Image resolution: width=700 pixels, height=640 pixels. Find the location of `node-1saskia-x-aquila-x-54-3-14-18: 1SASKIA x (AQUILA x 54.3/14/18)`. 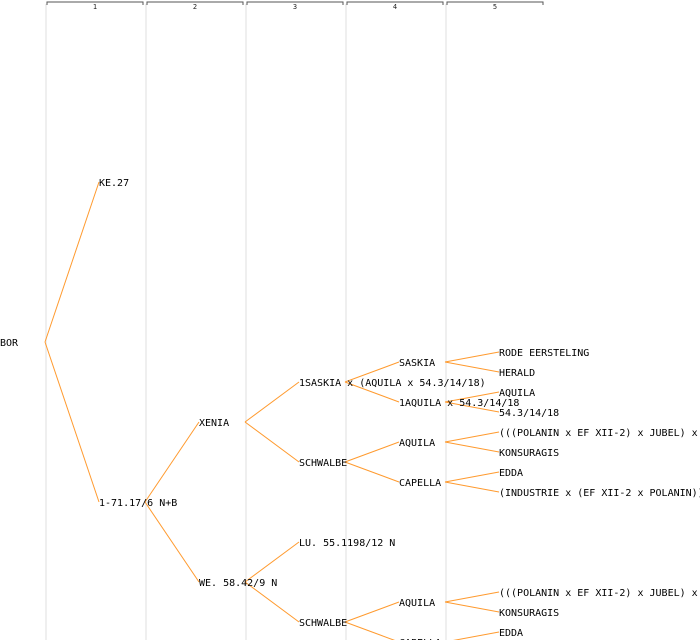

node-1saskia-x-aquila-x-54-3-14-18: 1SASKIA x (AQUILA x 54.3/14/18) is located at coordinates (392, 383).